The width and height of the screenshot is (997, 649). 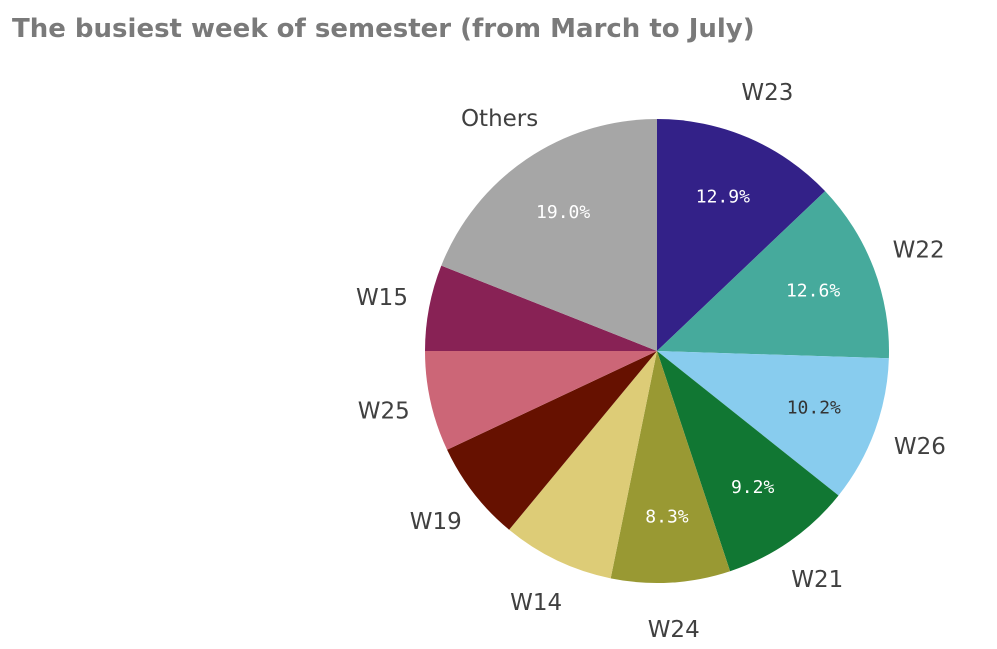 What do you see at coordinates (536, 603) in the screenshot?
I see `slice-label-w14: W14` at bounding box center [536, 603].